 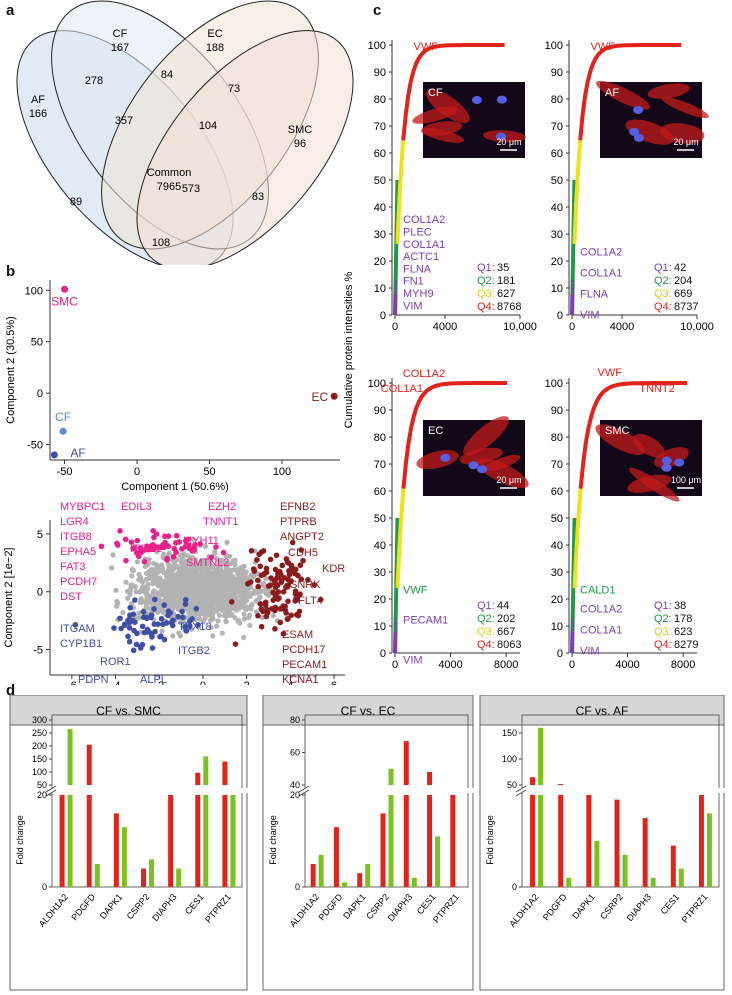 I want to click on venn-label-smc: SMC, so click(x=300, y=130).